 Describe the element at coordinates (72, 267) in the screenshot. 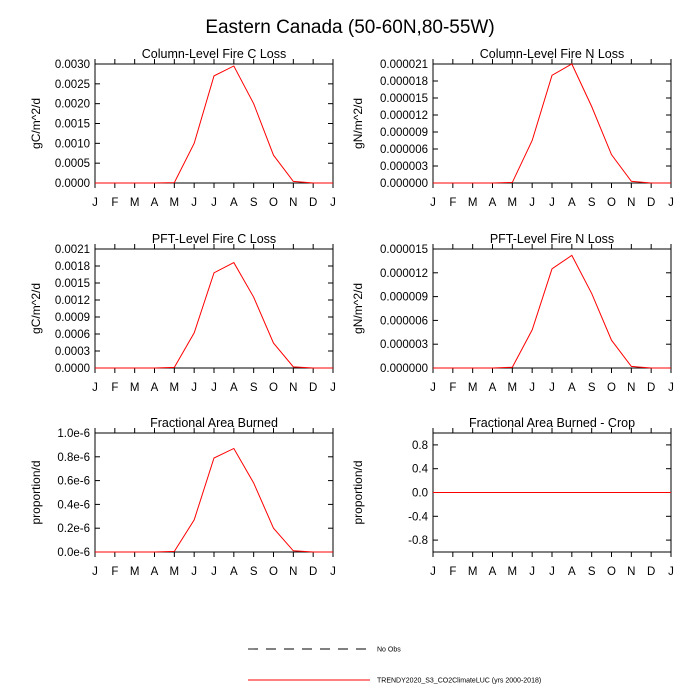

I see `y-tick-label: 0.0018` at that location.